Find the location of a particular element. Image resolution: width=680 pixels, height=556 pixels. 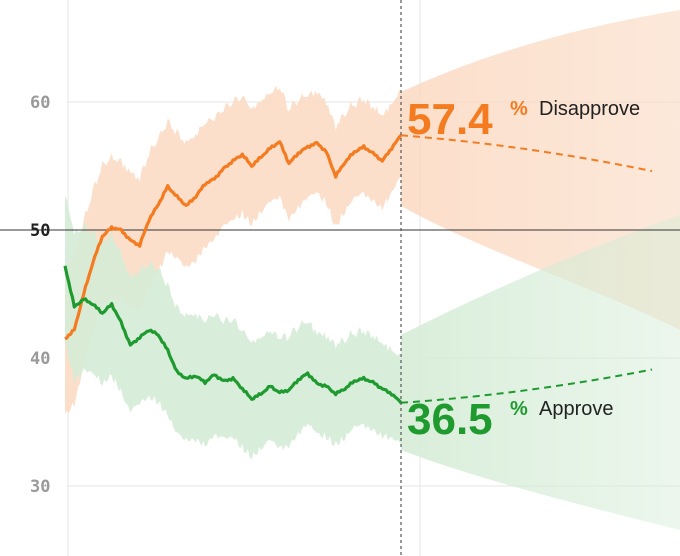

approve-line is located at coordinates (233, 334).